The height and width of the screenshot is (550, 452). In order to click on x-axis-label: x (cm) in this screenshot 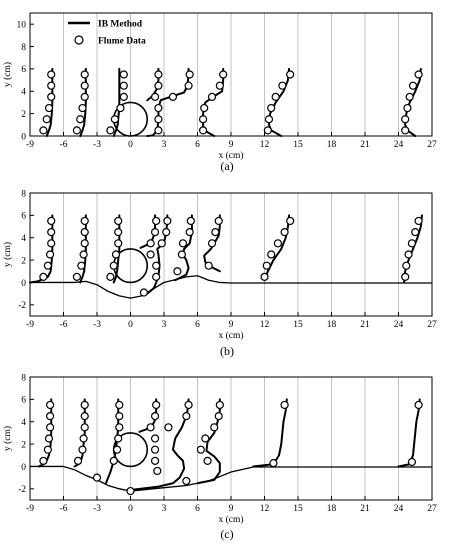, I will do `click(230, 155)`.